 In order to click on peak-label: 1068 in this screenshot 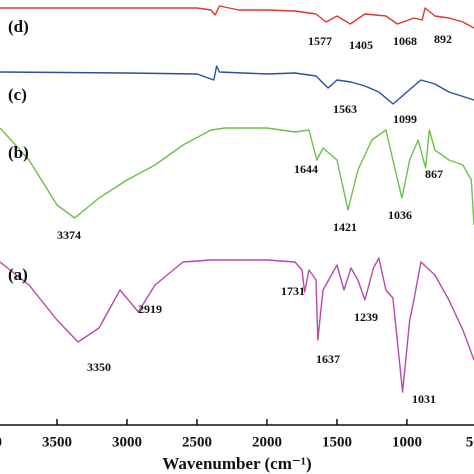, I will do `click(405, 41)`.